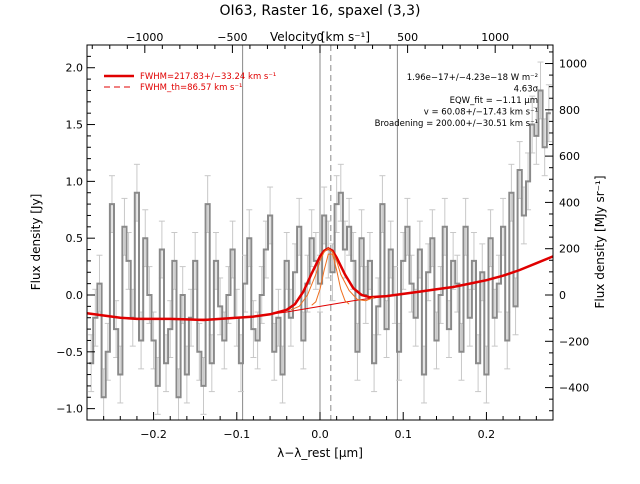  Describe the element at coordinates (36, 242) in the screenshot. I see `y-axis-label: Flux density [Jy]` at that location.